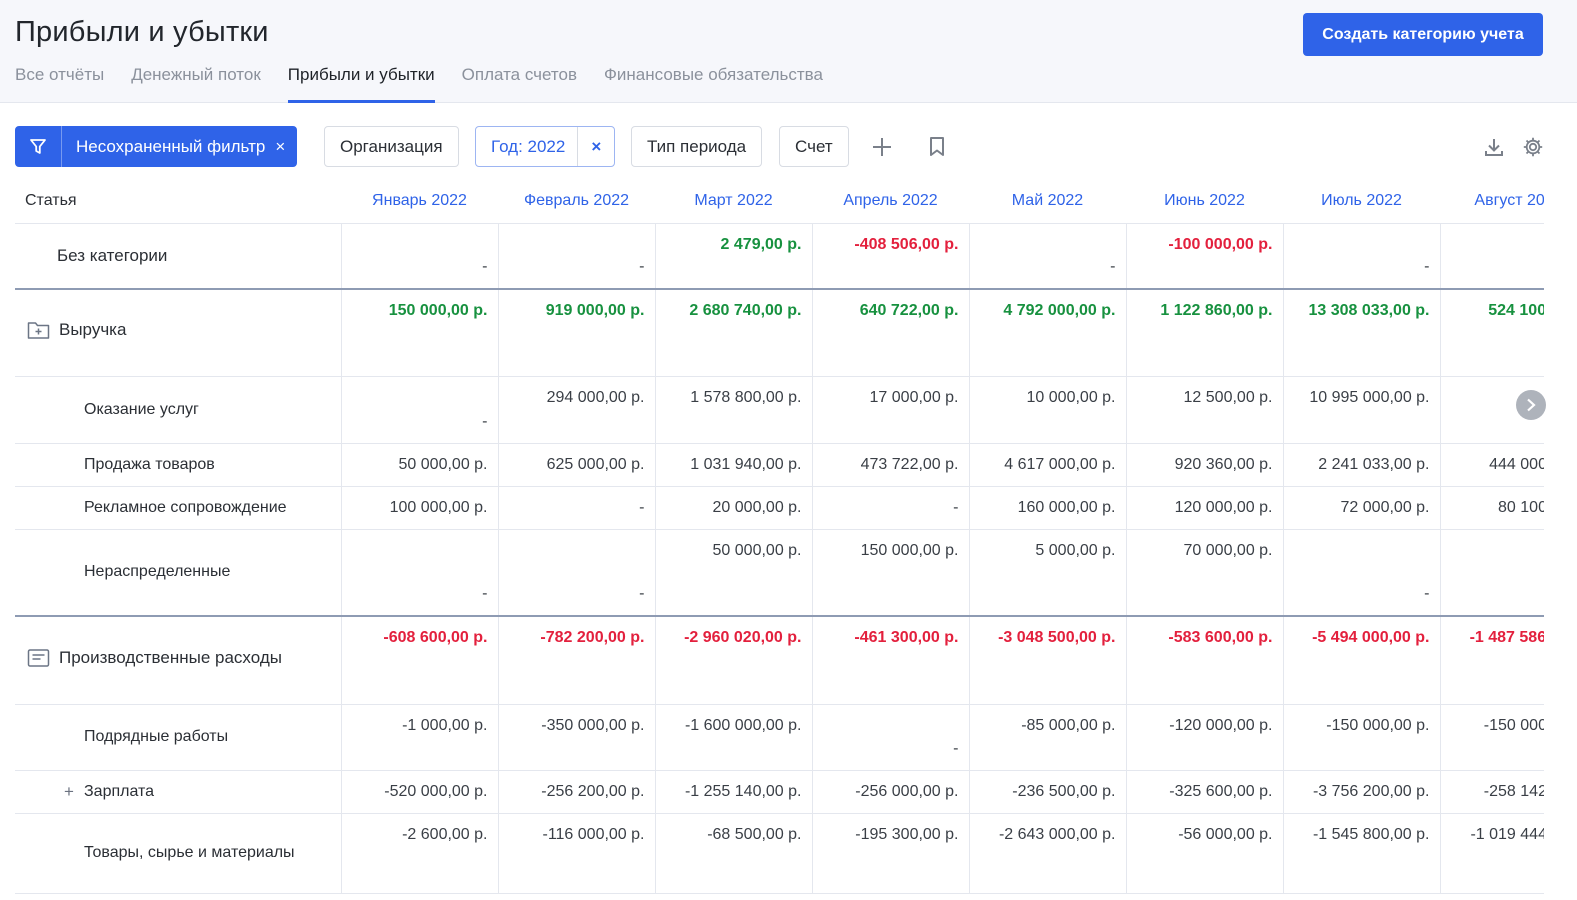 This screenshot has height=900, width=1577. I want to click on value-cell: -256 000,00 р., so click(890, 792).